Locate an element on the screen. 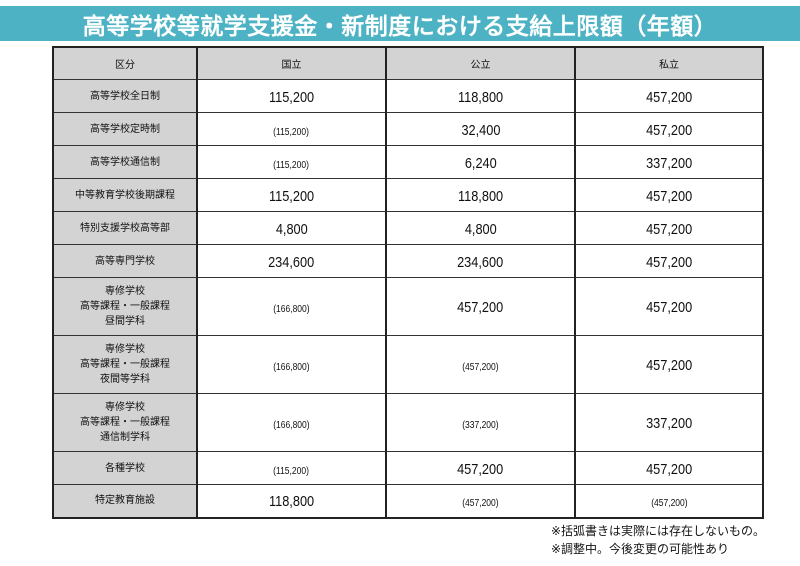  value: 32,400 is located at coordinates (480, 130).